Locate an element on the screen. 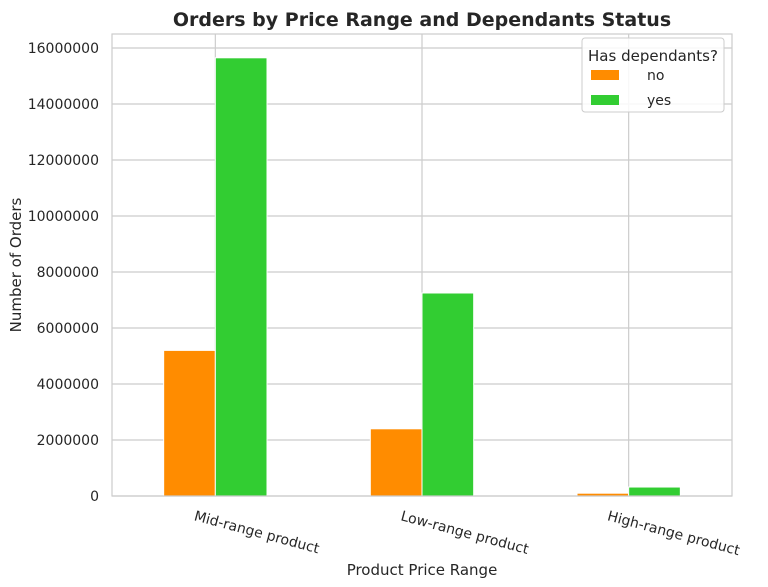 The height and width of the screenshot is (587, 768). y-tick-label: 6000000 is located at coordinates (68, 329).